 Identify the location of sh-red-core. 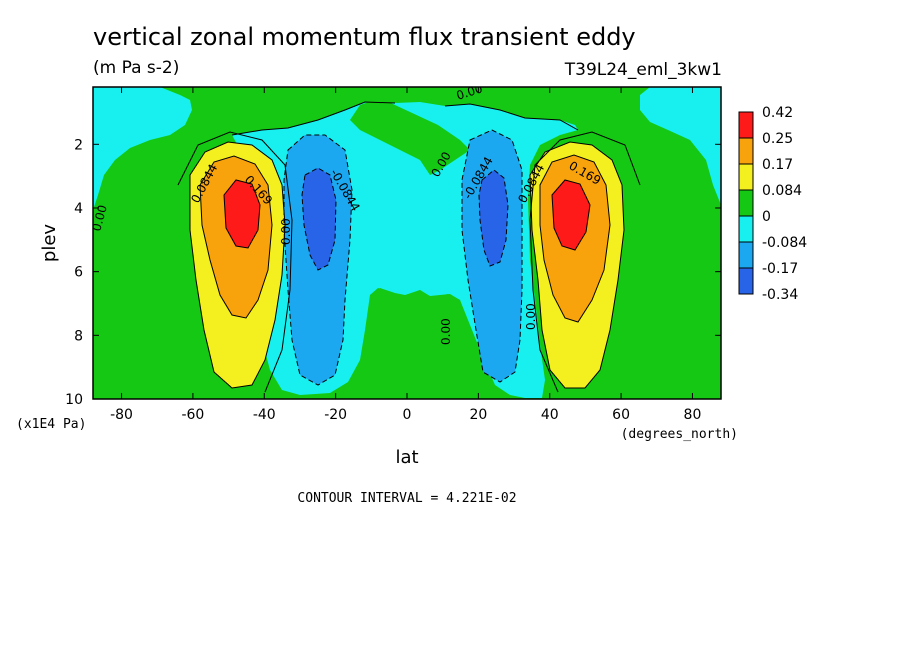
(242, 214).